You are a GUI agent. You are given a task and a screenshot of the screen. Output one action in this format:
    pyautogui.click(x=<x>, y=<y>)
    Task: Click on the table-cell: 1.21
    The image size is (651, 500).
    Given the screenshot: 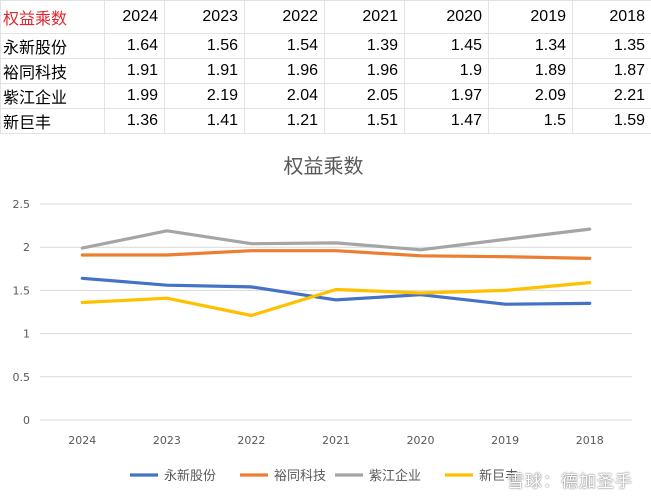 What is the action you would take?
    pyautogui.click(x=284, y=121)
    